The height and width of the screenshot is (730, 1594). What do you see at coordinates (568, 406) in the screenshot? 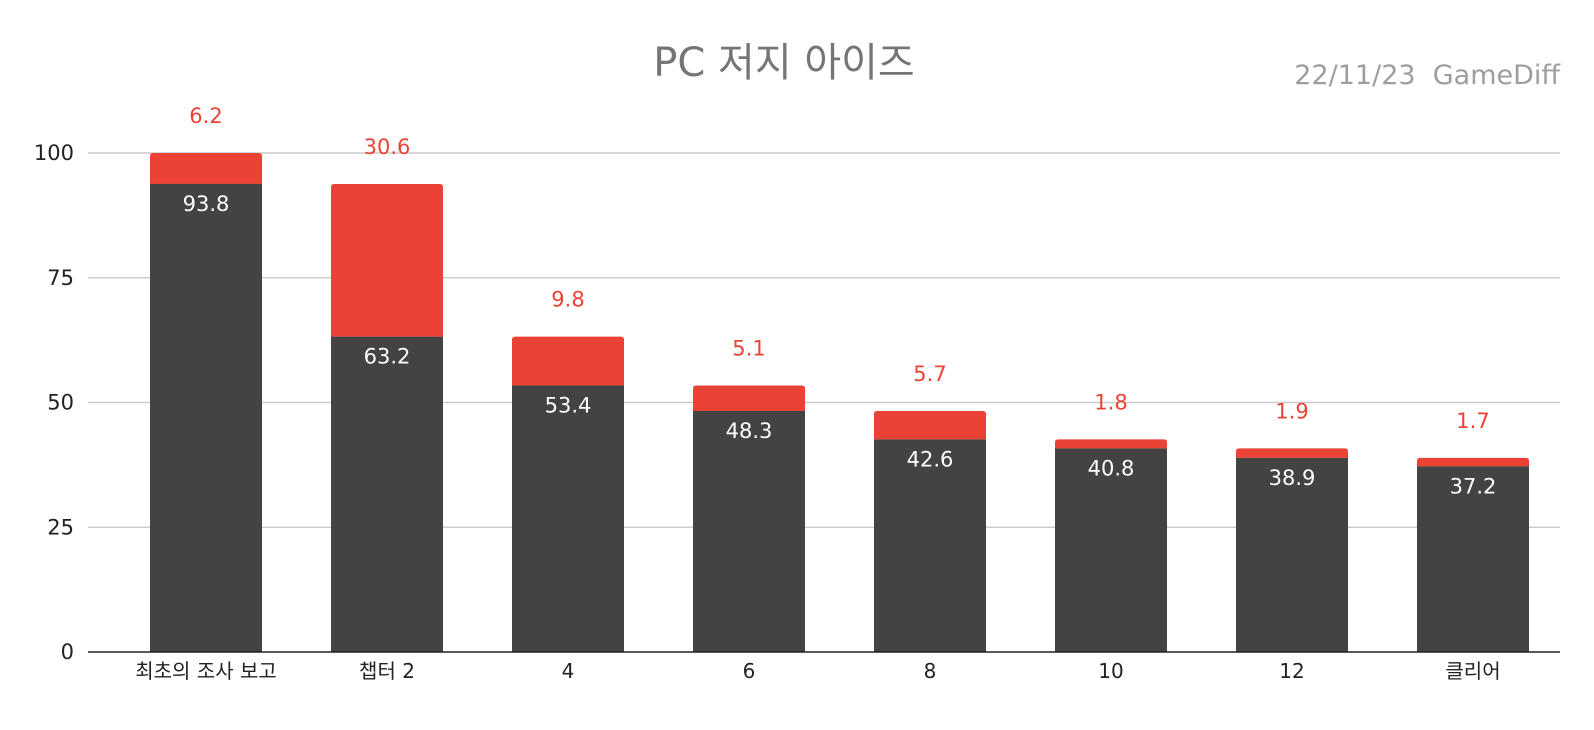
I see `data-label-base: 53.4` at bounding box center [568, 406].